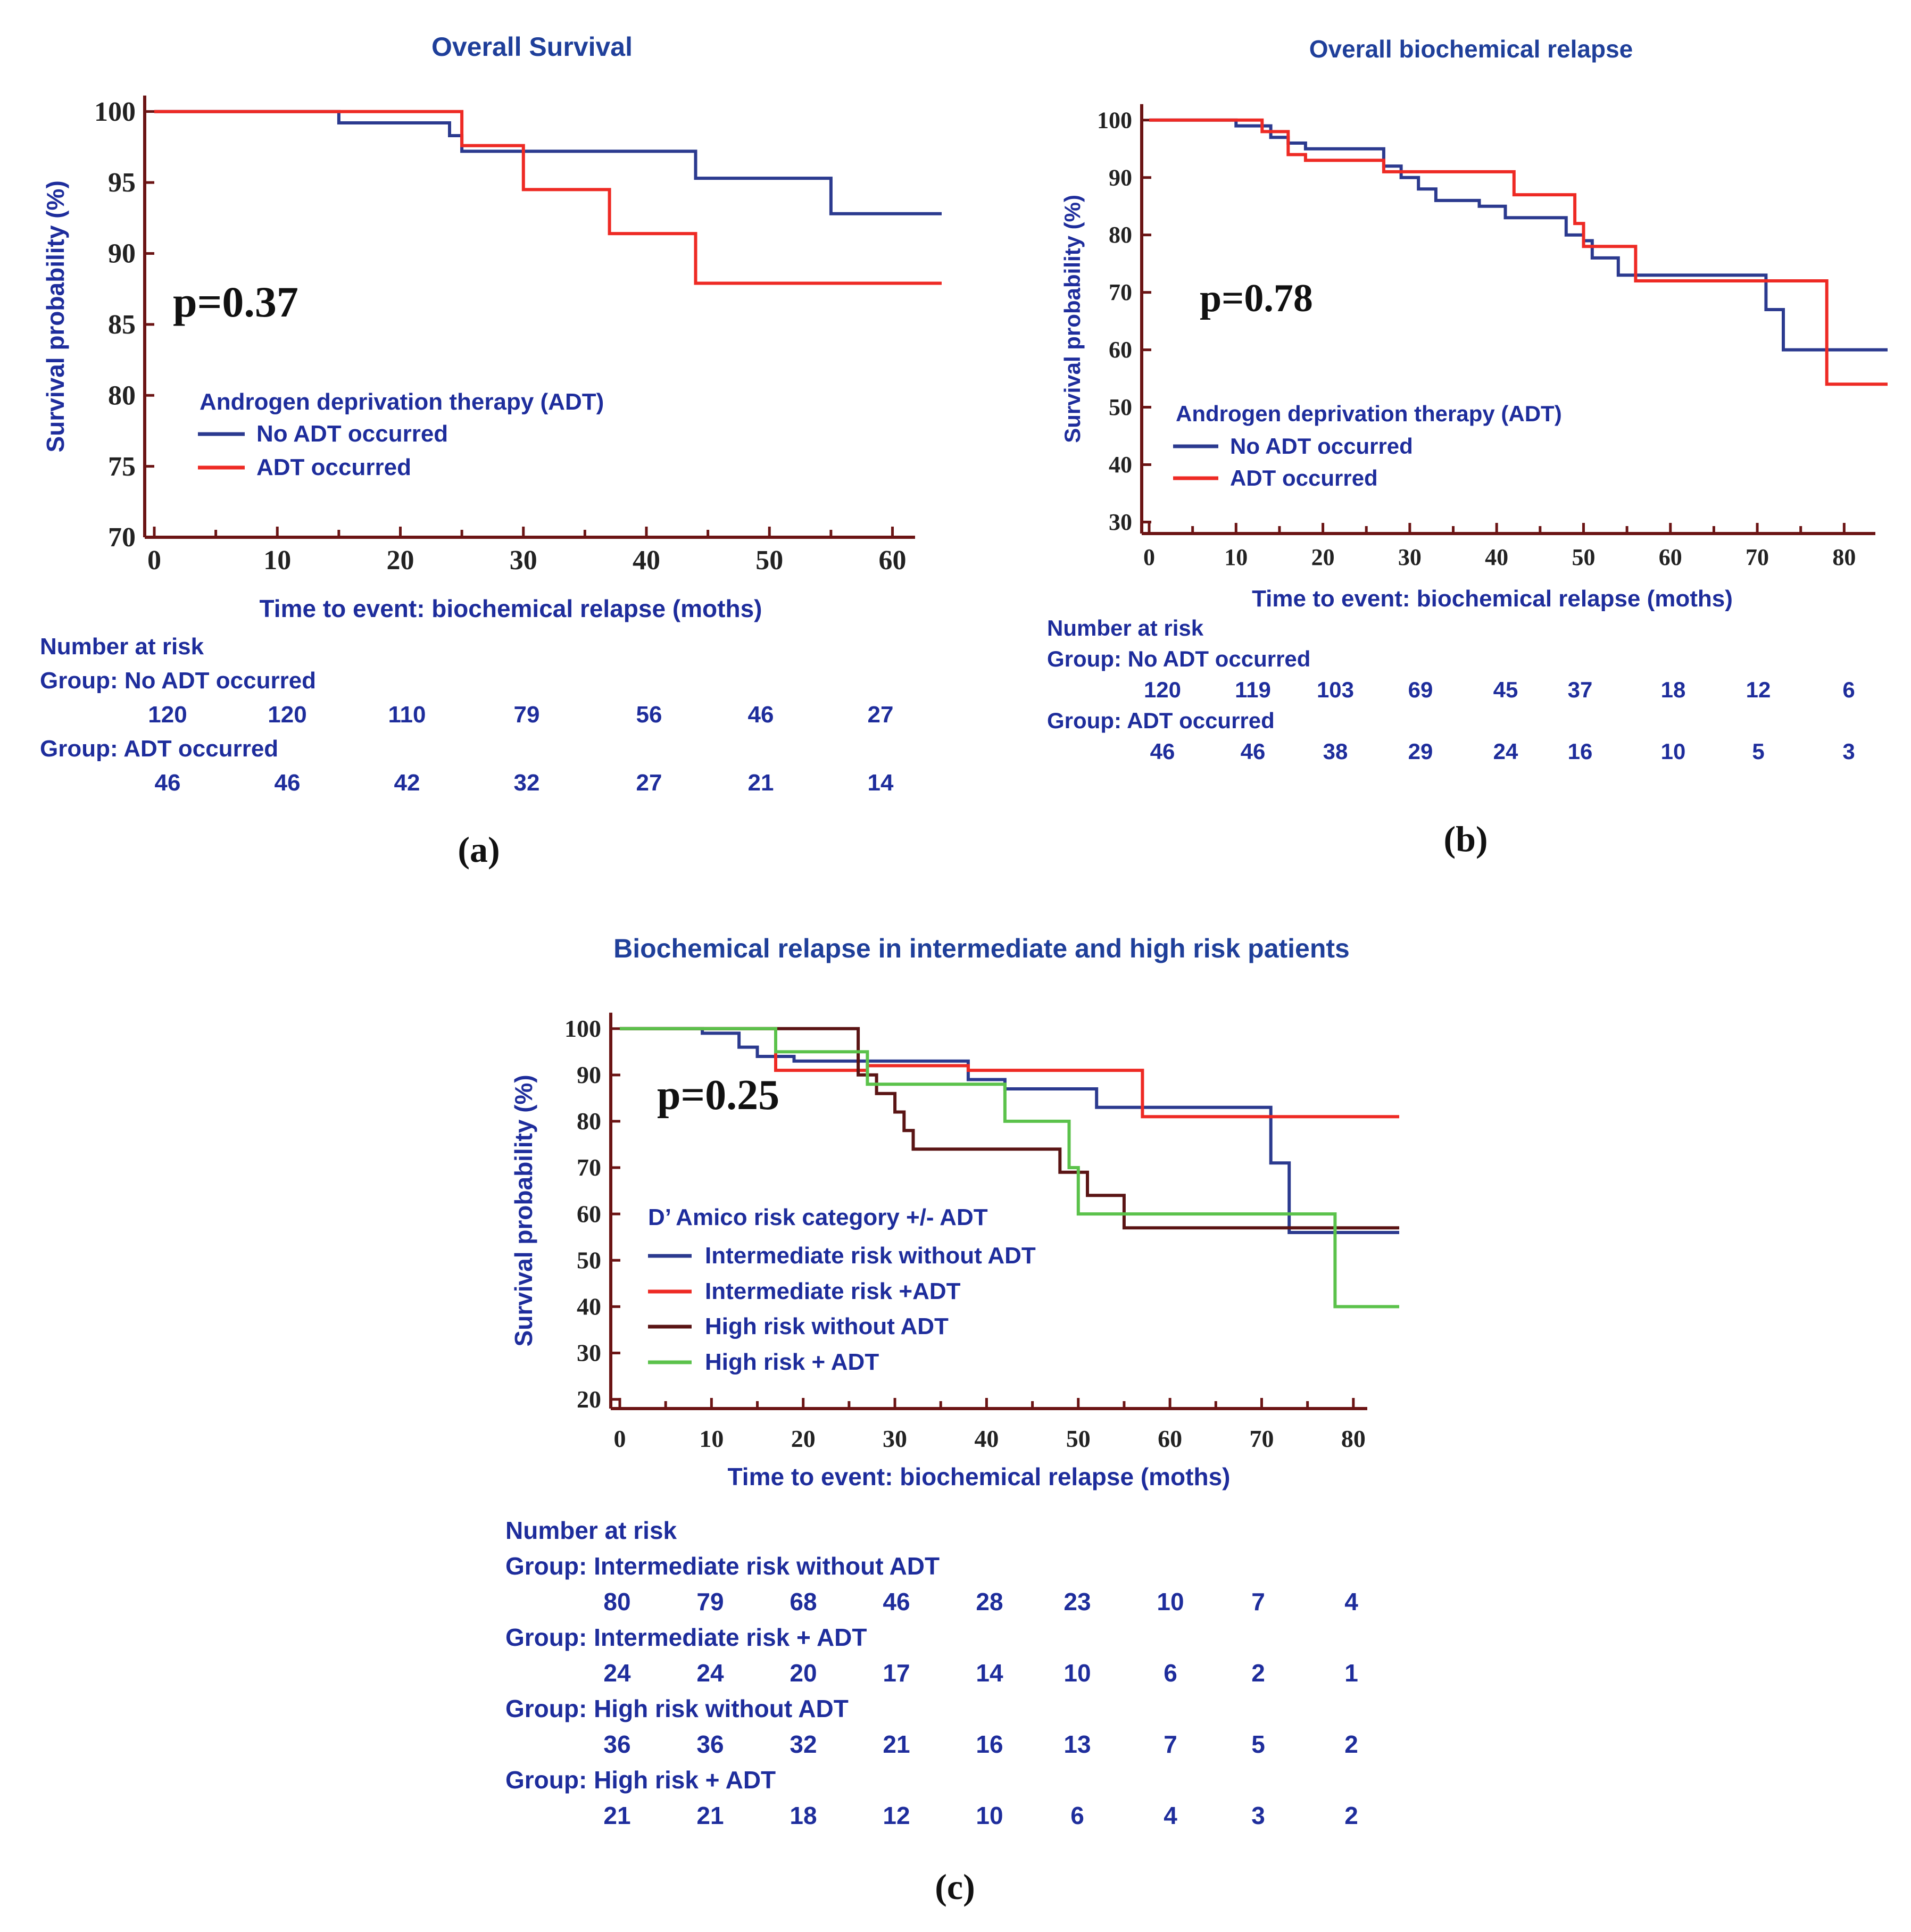 Image resolution: width=1911 pixels, height=1932 pixels. What do you see at coordinates (1844, 557) in the screenshot?
I see `x-tick-label: 80` at bounding box center [1844, 557].